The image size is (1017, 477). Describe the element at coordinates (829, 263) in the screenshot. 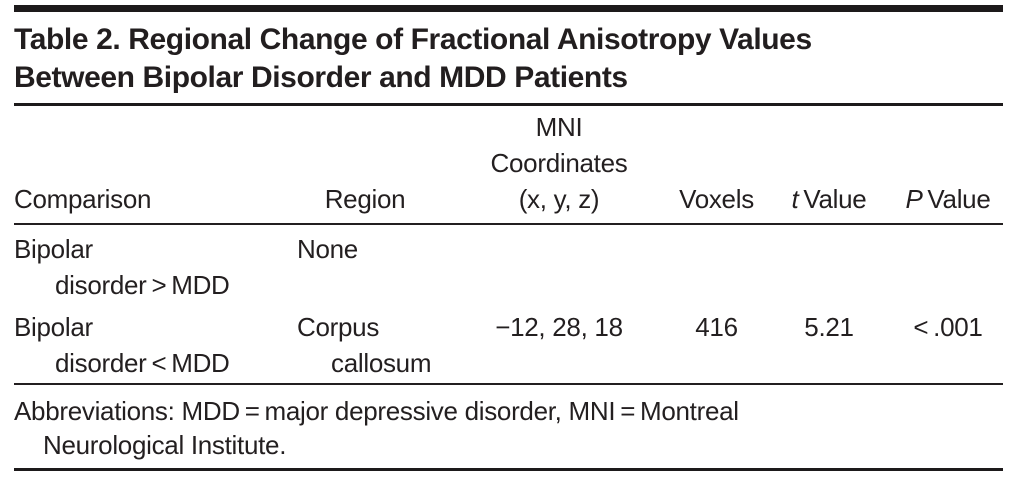

I see `cell-t-value` at that location.